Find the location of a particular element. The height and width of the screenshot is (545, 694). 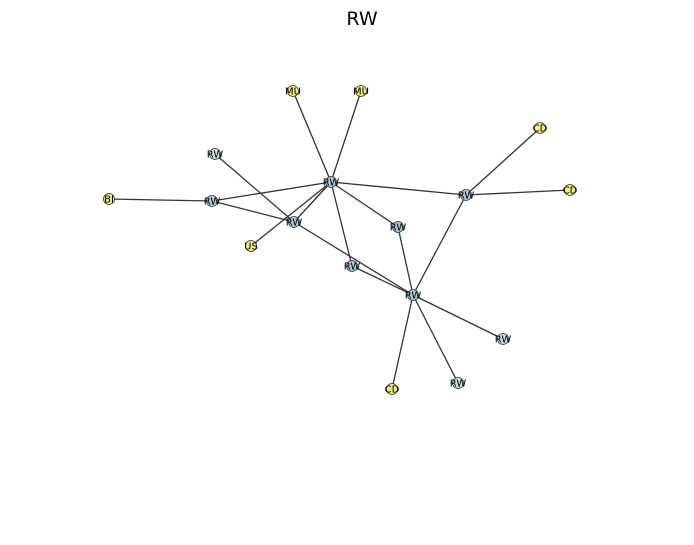

edge-rw_low-rw_low_right is located at coordinates (458, 317).